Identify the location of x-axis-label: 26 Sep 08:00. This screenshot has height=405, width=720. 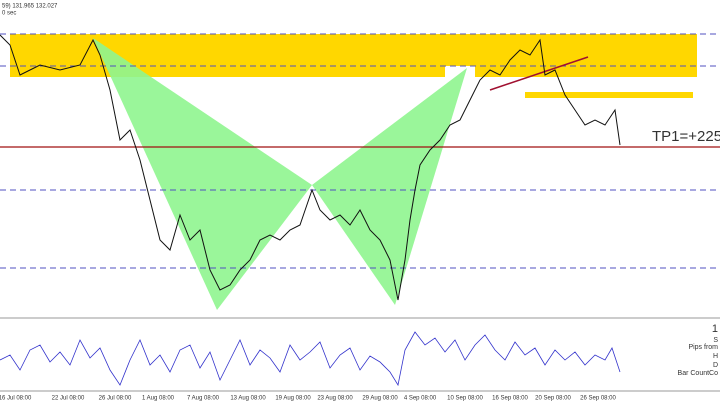
(598, 399).